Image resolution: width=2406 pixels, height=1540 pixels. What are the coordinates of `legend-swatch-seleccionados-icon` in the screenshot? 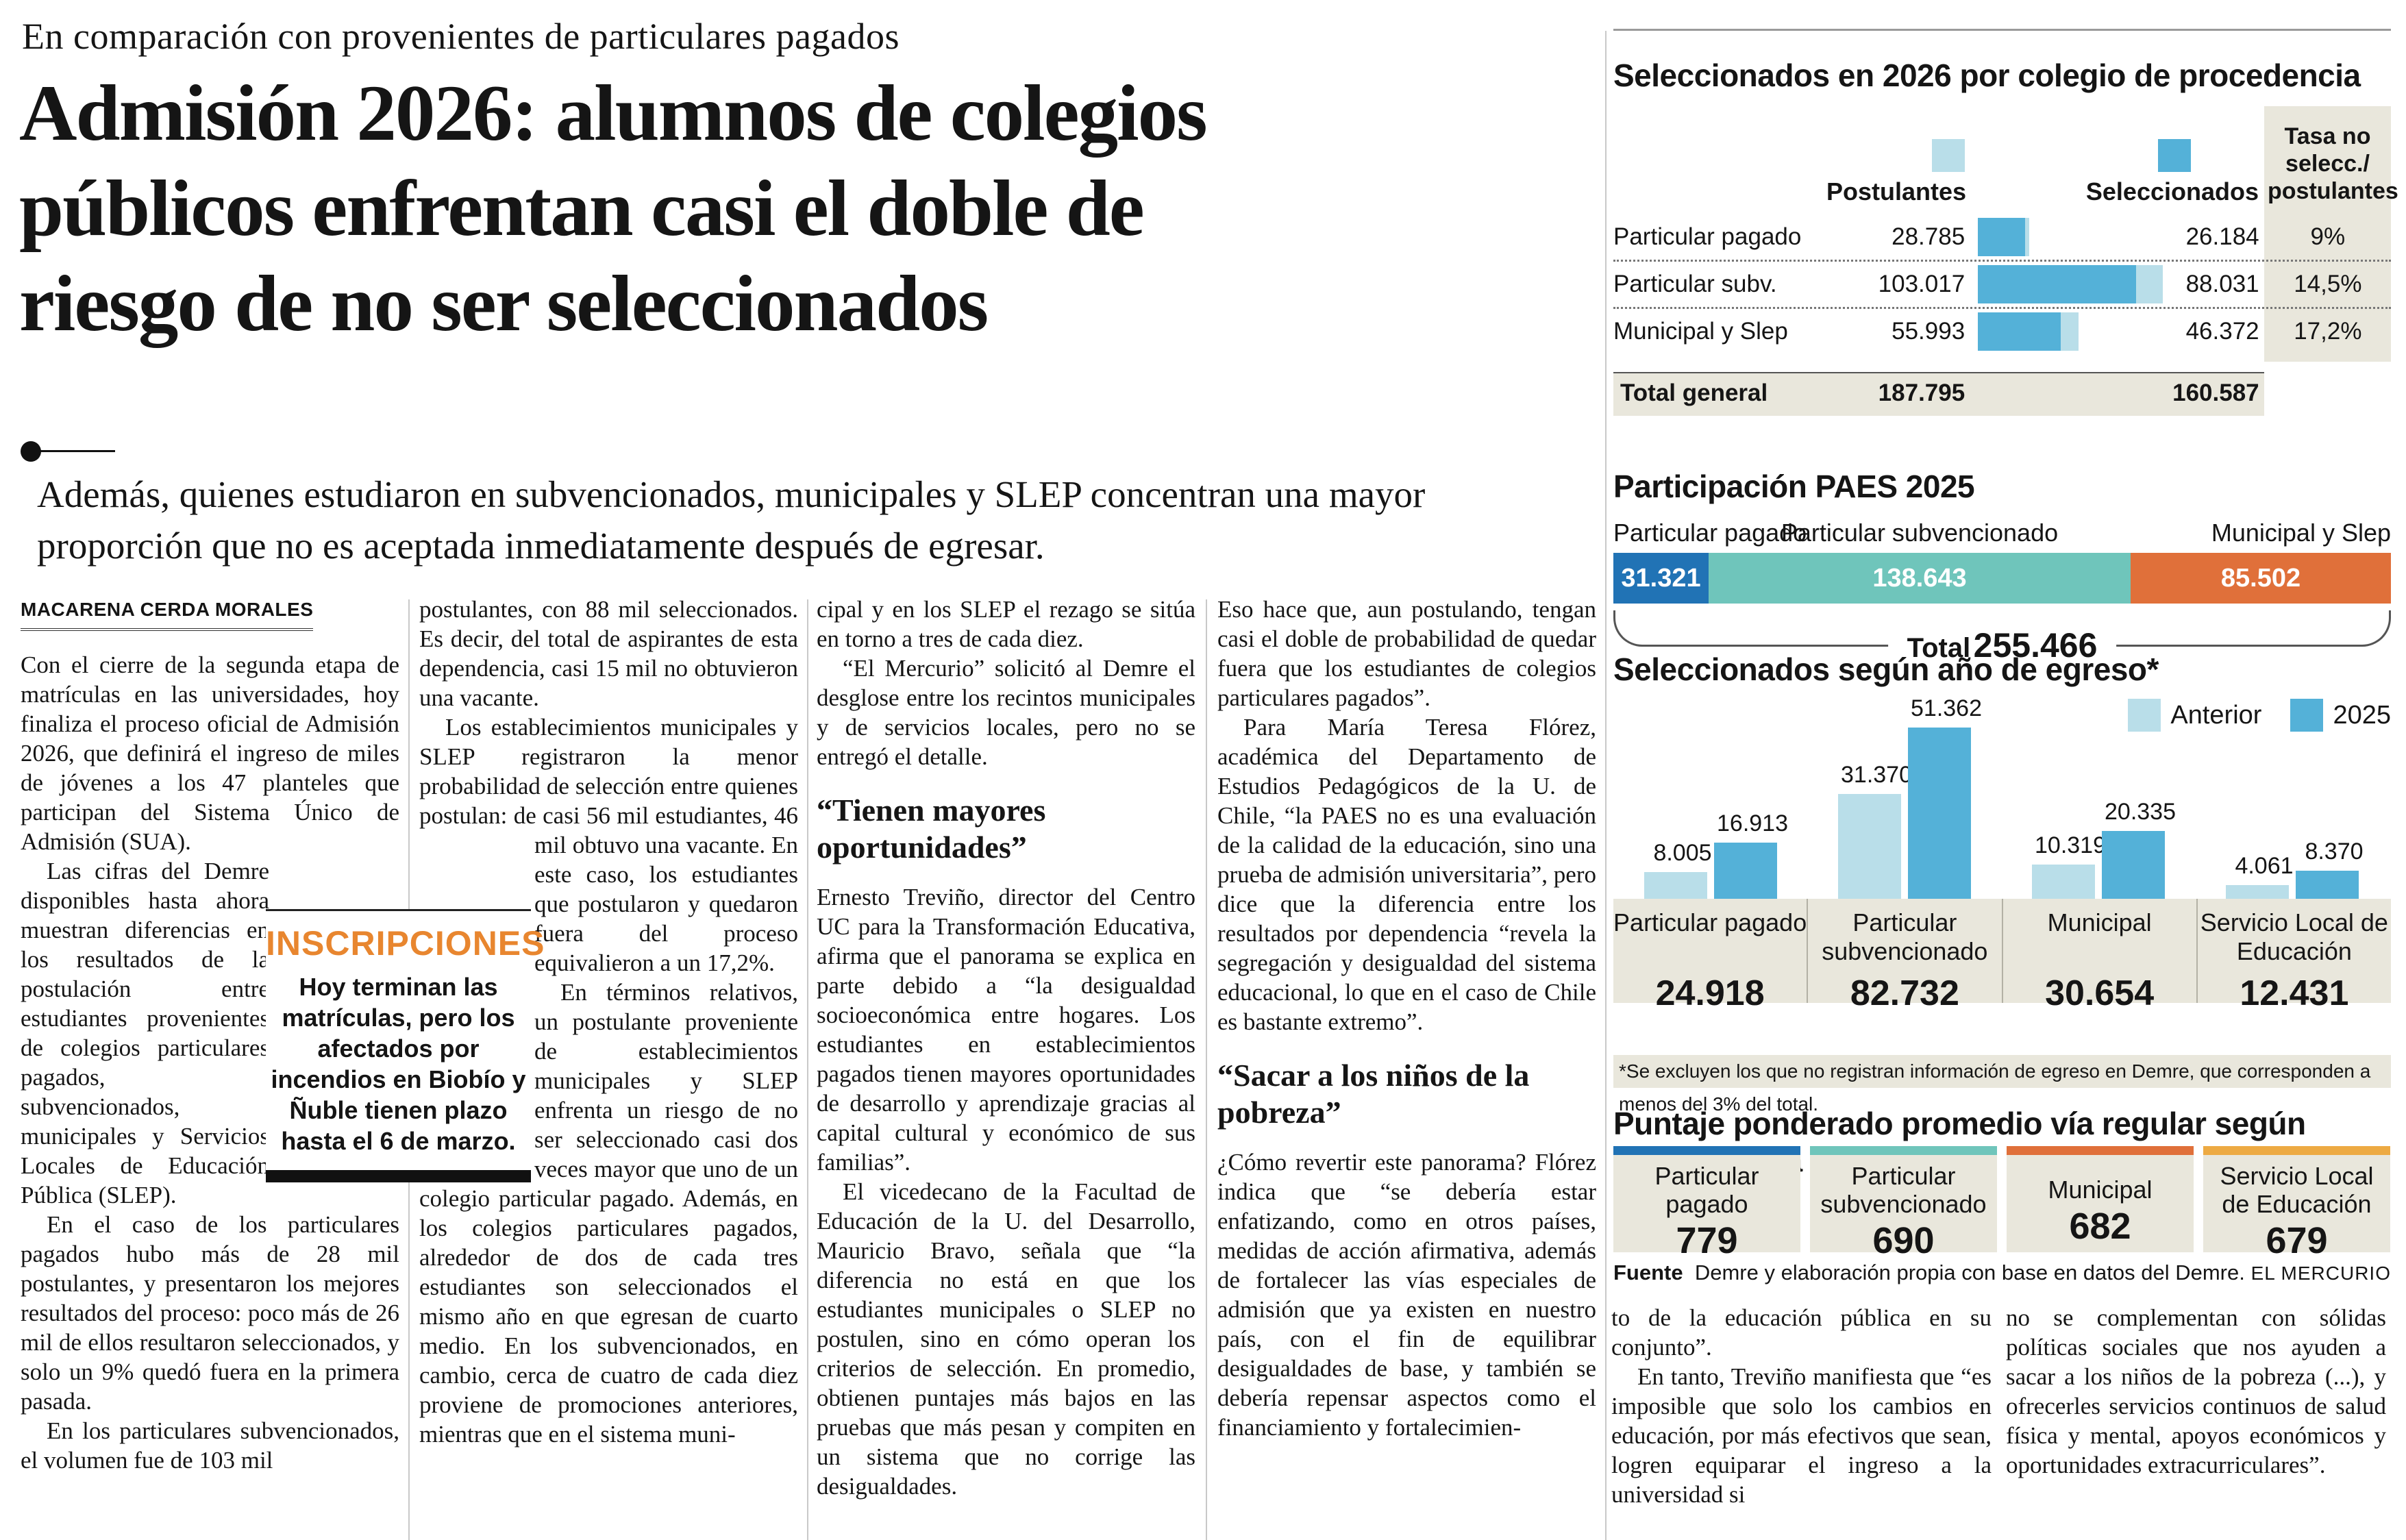 It's located at (2174, 155).